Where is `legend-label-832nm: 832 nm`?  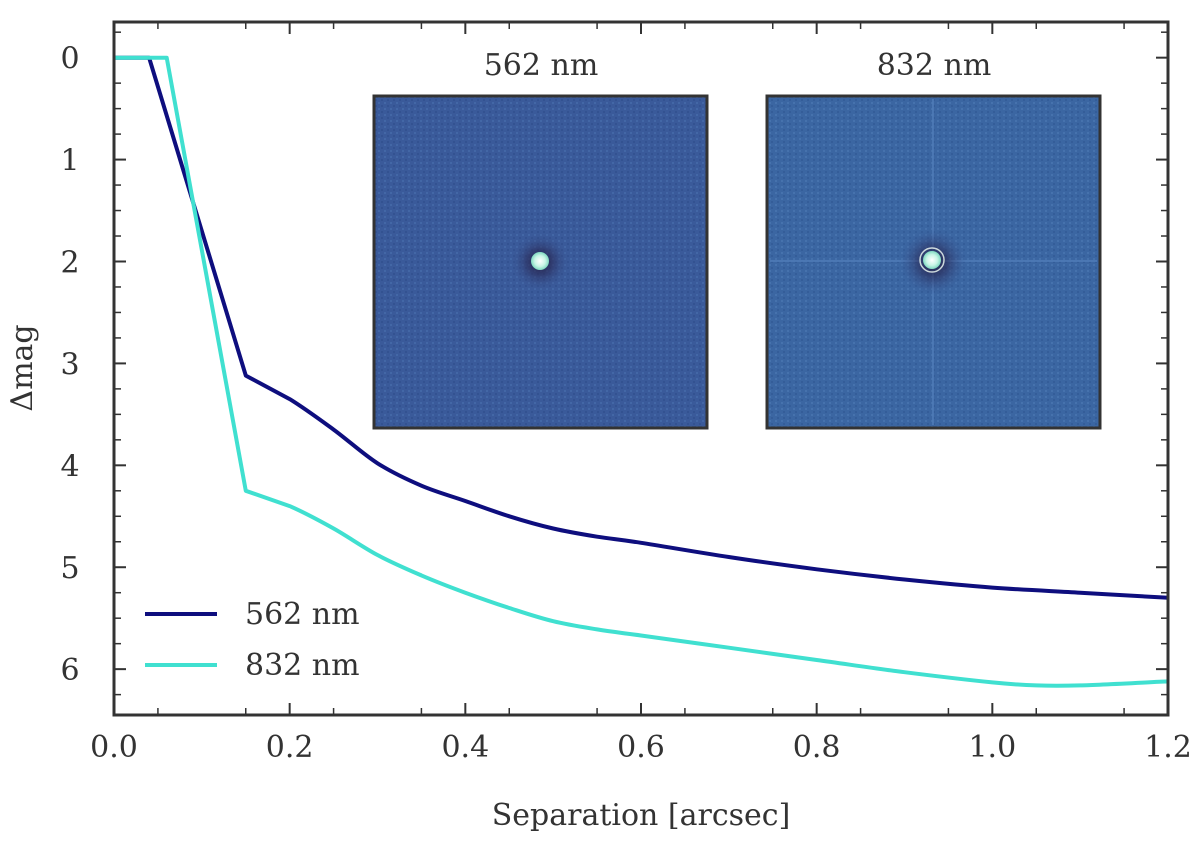
legend-label-832nm: 832 nm is located at coordinates (302, 665).